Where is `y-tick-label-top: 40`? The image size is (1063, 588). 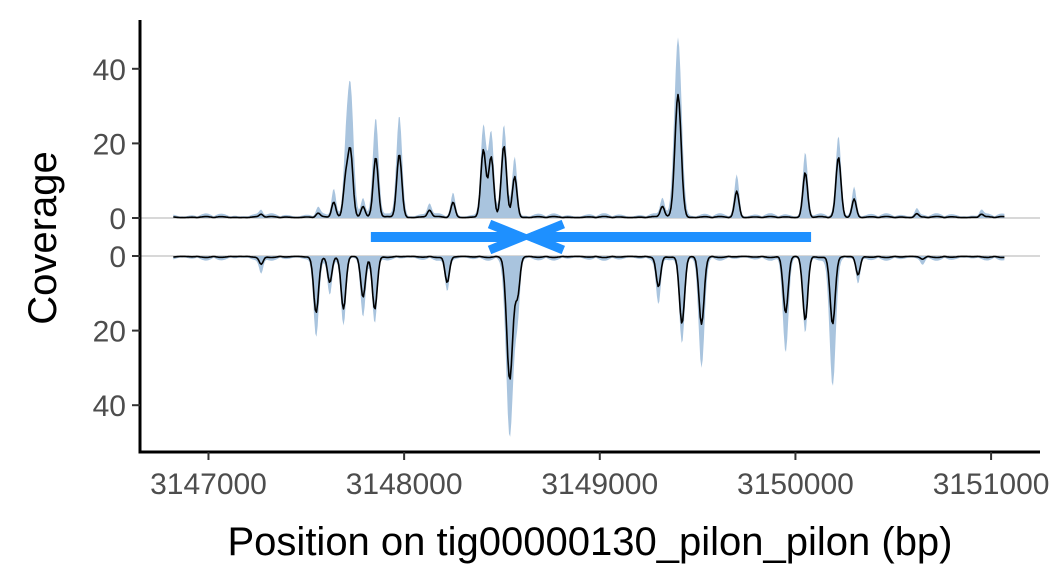
y-tick-label-top: 40 is located at coordinates (109, 70).